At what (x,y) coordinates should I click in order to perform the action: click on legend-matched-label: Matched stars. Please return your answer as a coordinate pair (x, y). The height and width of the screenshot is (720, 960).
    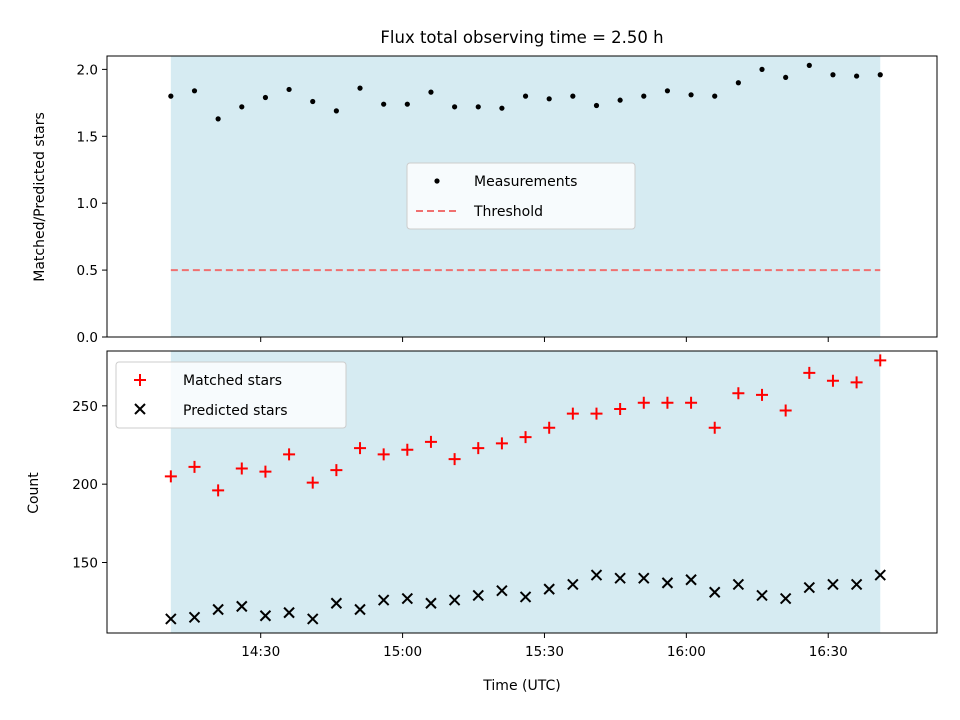
    Looking at the image, I should click on (232, 381).